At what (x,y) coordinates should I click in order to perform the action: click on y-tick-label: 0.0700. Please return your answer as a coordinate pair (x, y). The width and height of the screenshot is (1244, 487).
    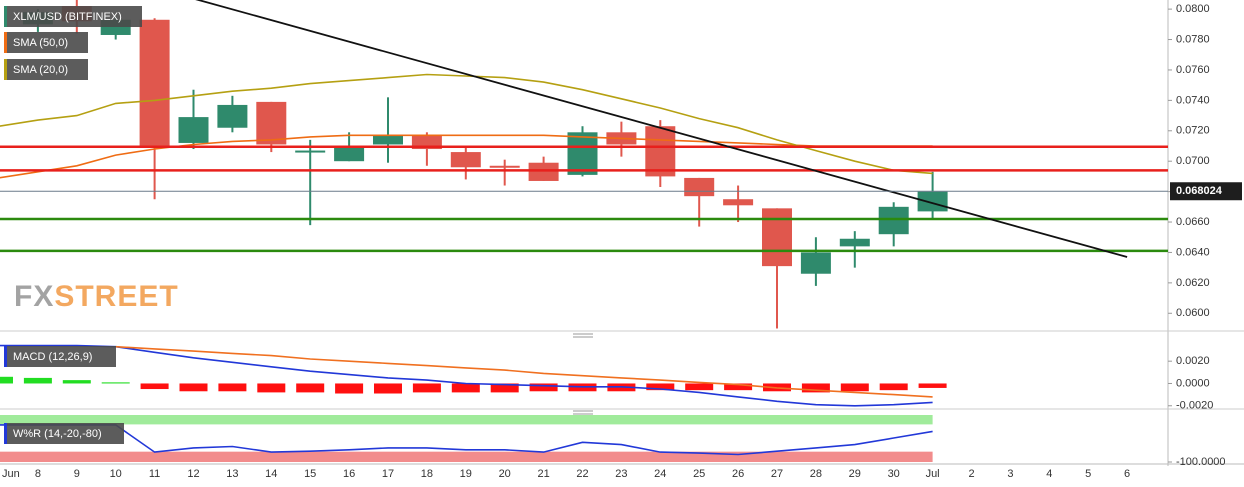
    Looking at the image, I should click on (1193, 161).